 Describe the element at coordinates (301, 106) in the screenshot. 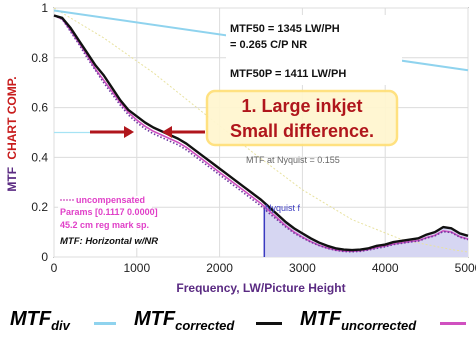

I see `callout-line1: 1. Large inkjet` at that location.